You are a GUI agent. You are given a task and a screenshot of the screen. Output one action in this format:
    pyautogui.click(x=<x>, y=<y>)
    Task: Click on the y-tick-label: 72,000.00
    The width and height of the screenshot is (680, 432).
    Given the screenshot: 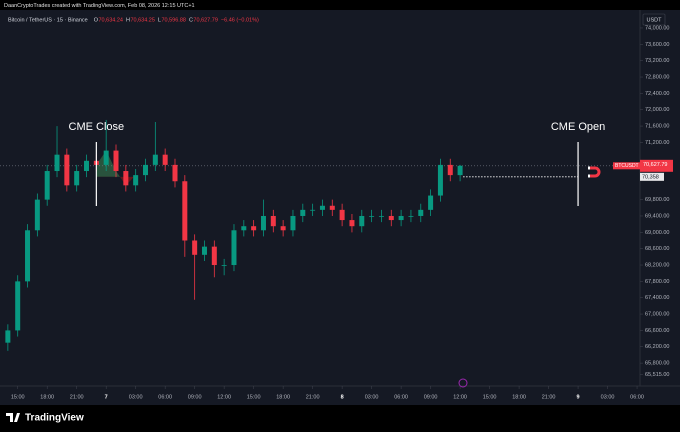 What is the action you would take?
    pyautogui.click(x=657, y=110)
    